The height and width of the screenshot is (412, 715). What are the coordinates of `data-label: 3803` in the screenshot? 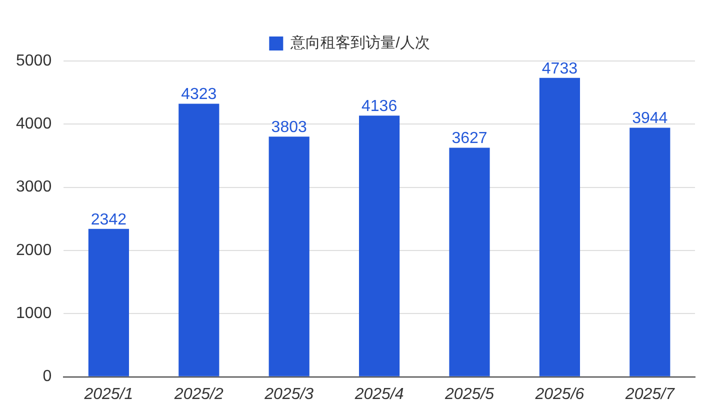 It's located at (289, 127).